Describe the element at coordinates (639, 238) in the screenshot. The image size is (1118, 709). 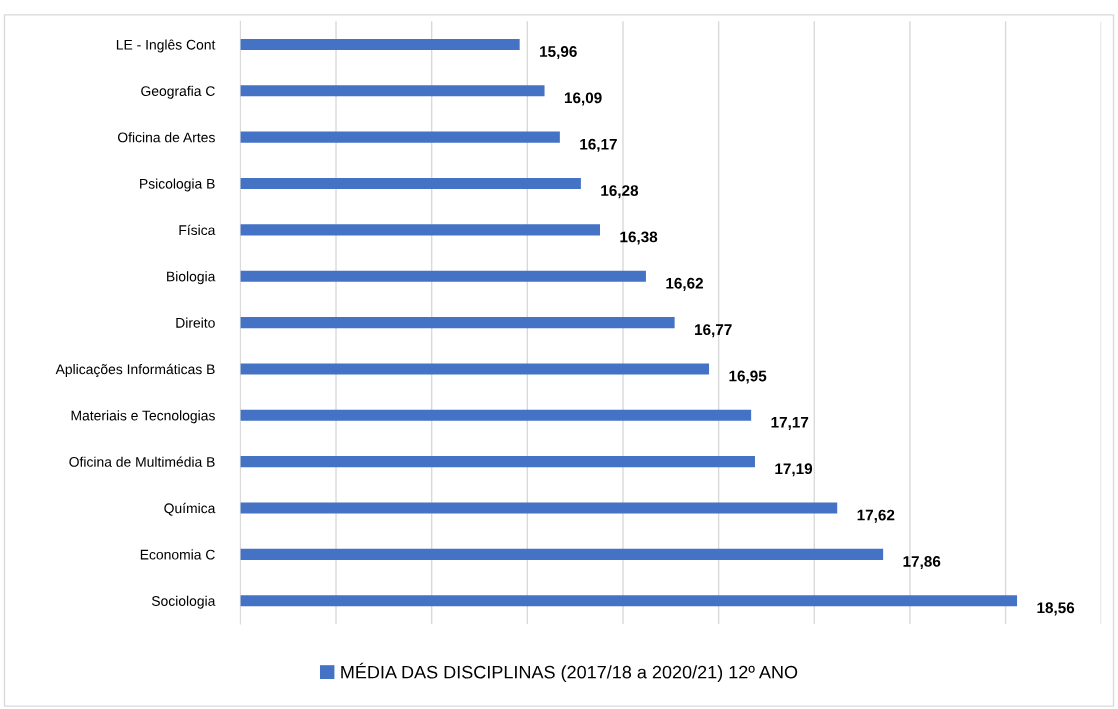
I see `data-label: 16,38` at that location.